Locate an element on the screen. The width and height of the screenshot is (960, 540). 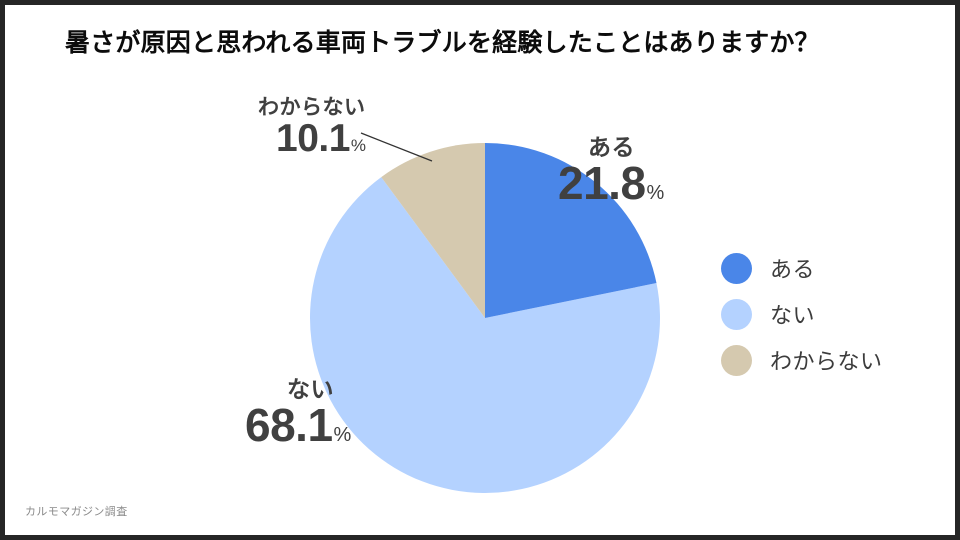
slice-label-nai-name: ない is located at coordinates (310, 389).